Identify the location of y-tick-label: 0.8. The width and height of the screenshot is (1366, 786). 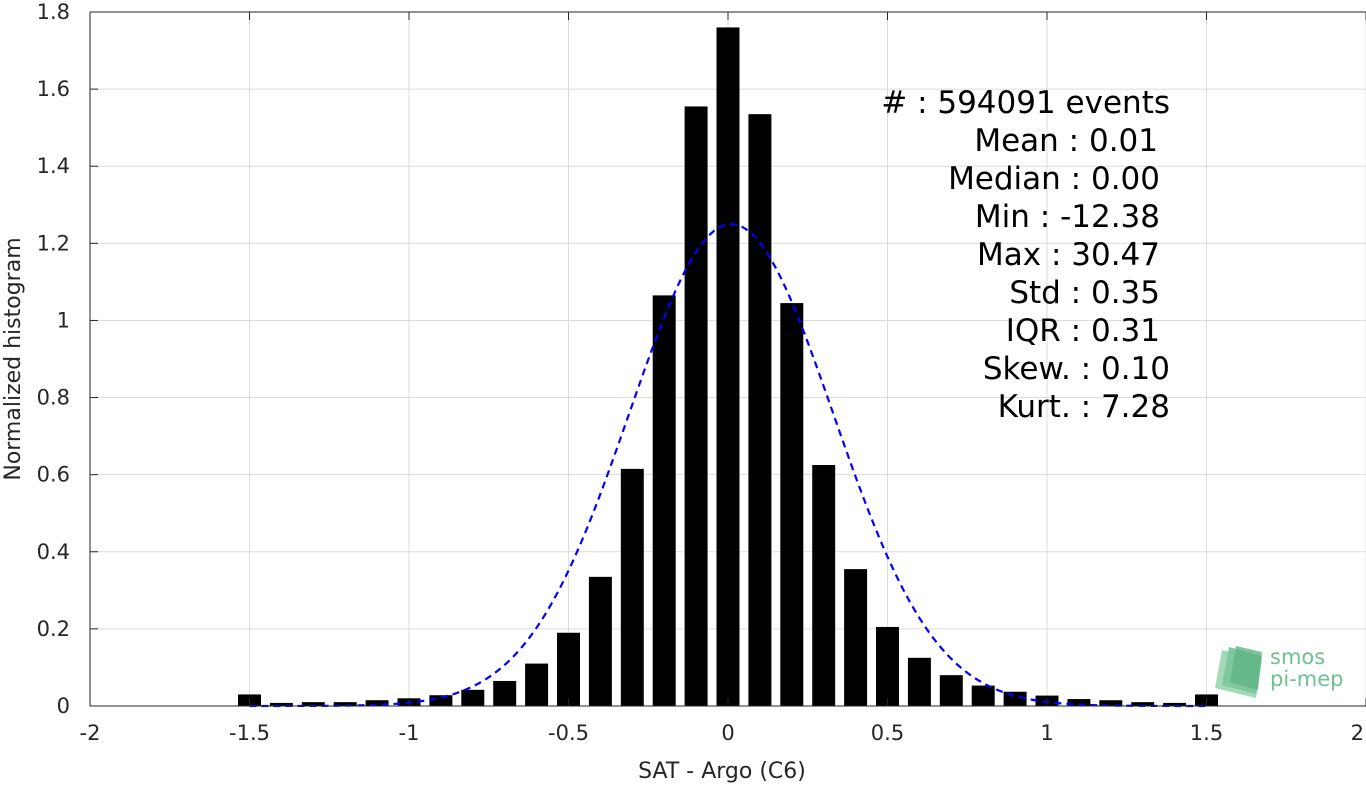
(53, 398).